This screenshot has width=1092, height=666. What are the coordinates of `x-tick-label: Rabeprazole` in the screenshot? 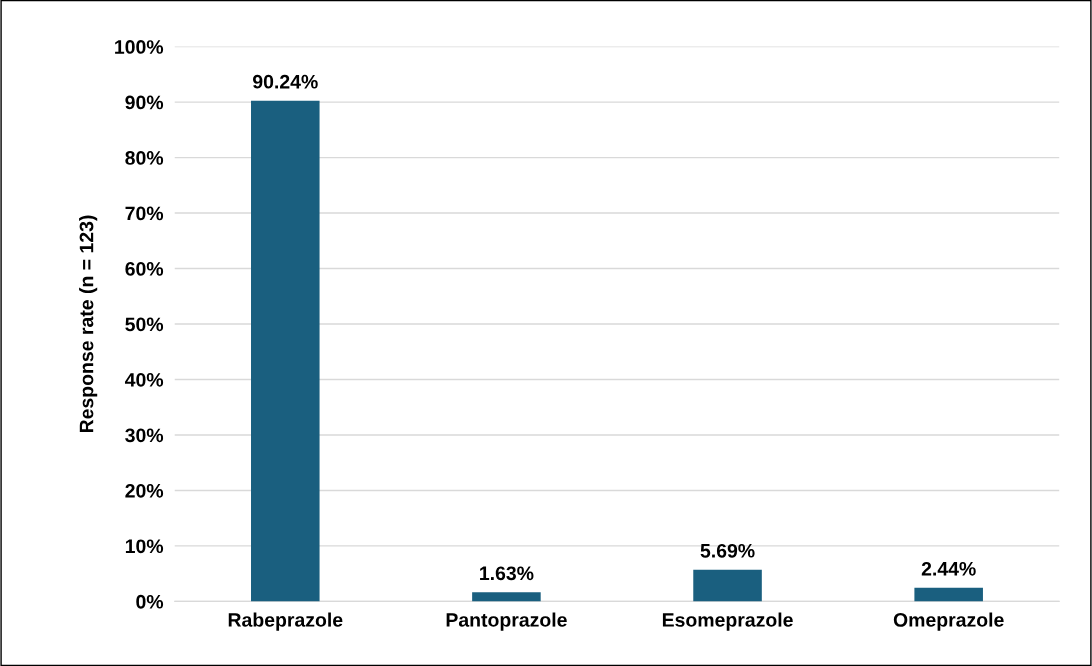 It's located at (285, 621).